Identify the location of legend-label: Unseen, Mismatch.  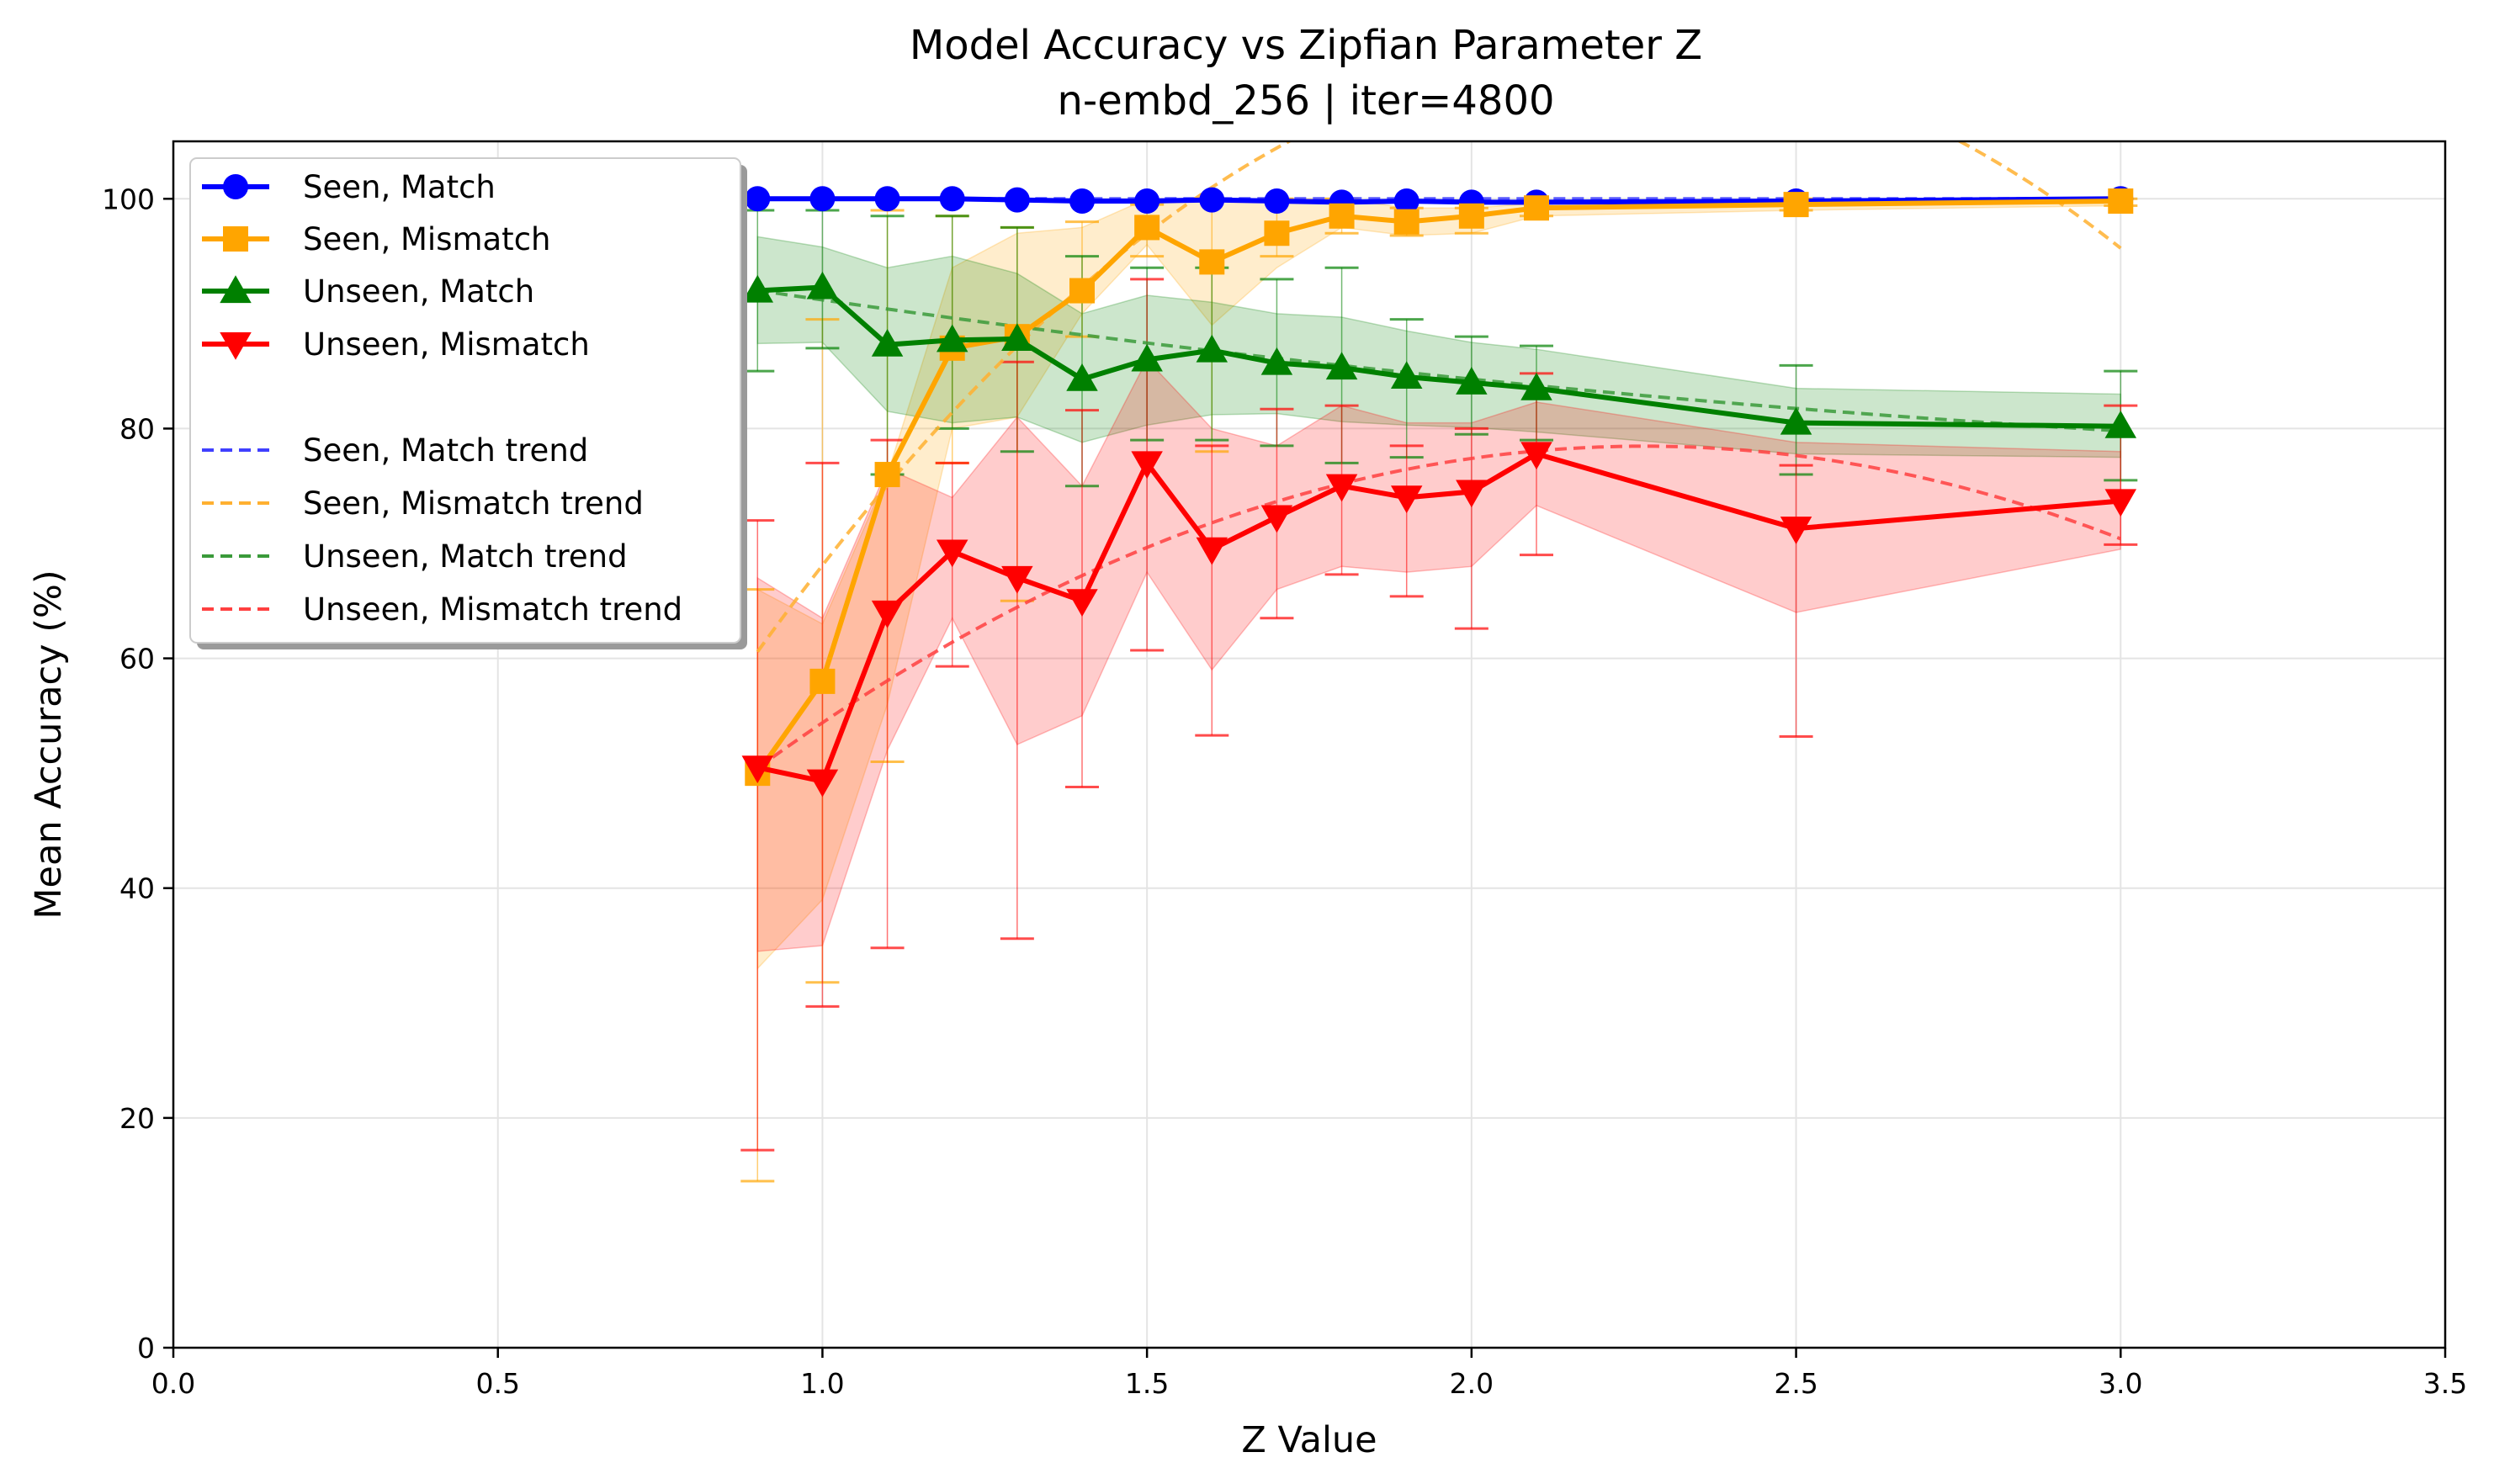
(446, 344).